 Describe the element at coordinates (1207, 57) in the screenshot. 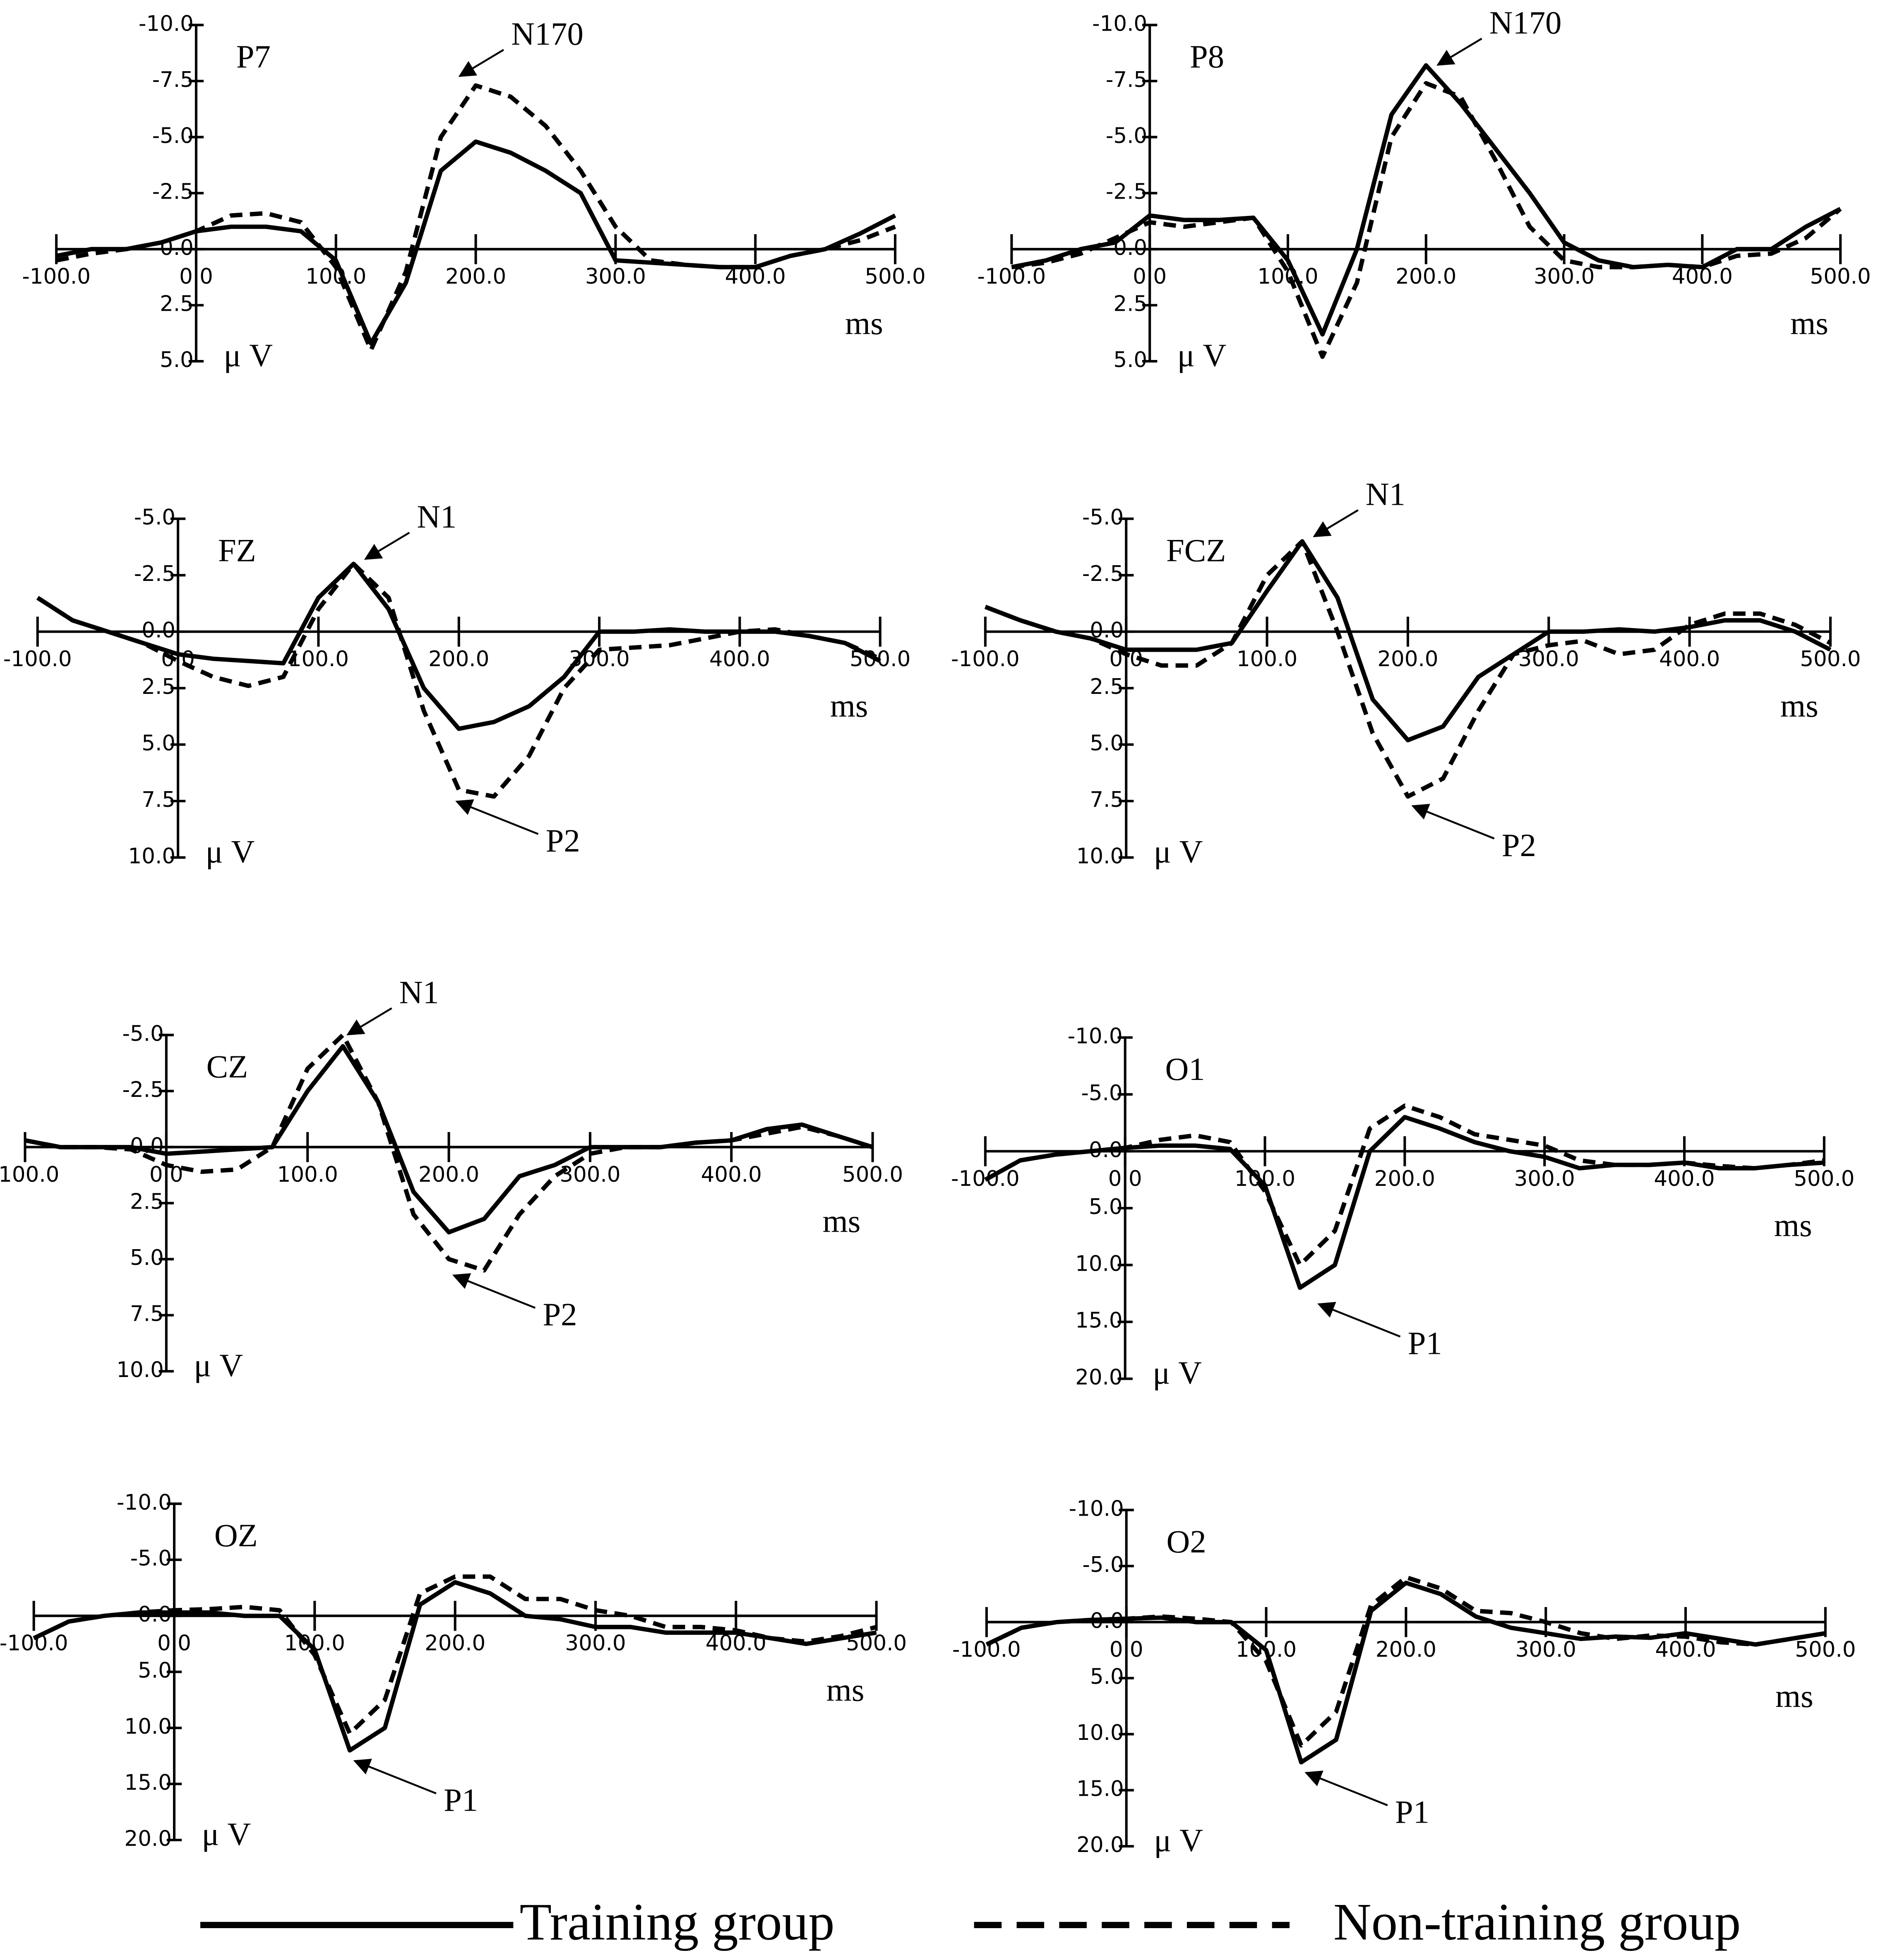

I see `panel-title: P8` at that location.